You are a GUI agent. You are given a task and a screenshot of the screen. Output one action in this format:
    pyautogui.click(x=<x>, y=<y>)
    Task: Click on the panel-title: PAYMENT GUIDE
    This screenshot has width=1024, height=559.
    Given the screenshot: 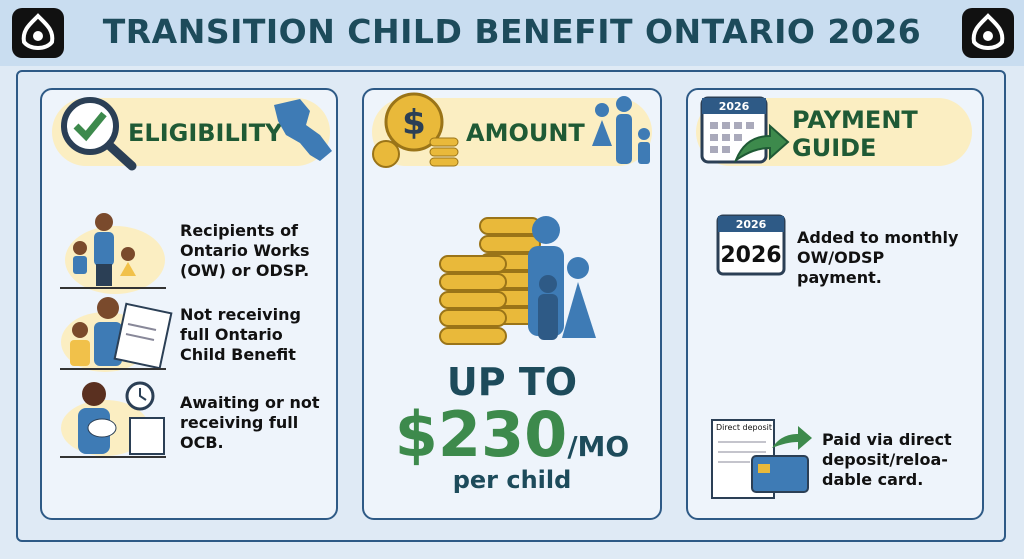 What is the action you would take?
    pyautogui.click(x=855, y=134)
    